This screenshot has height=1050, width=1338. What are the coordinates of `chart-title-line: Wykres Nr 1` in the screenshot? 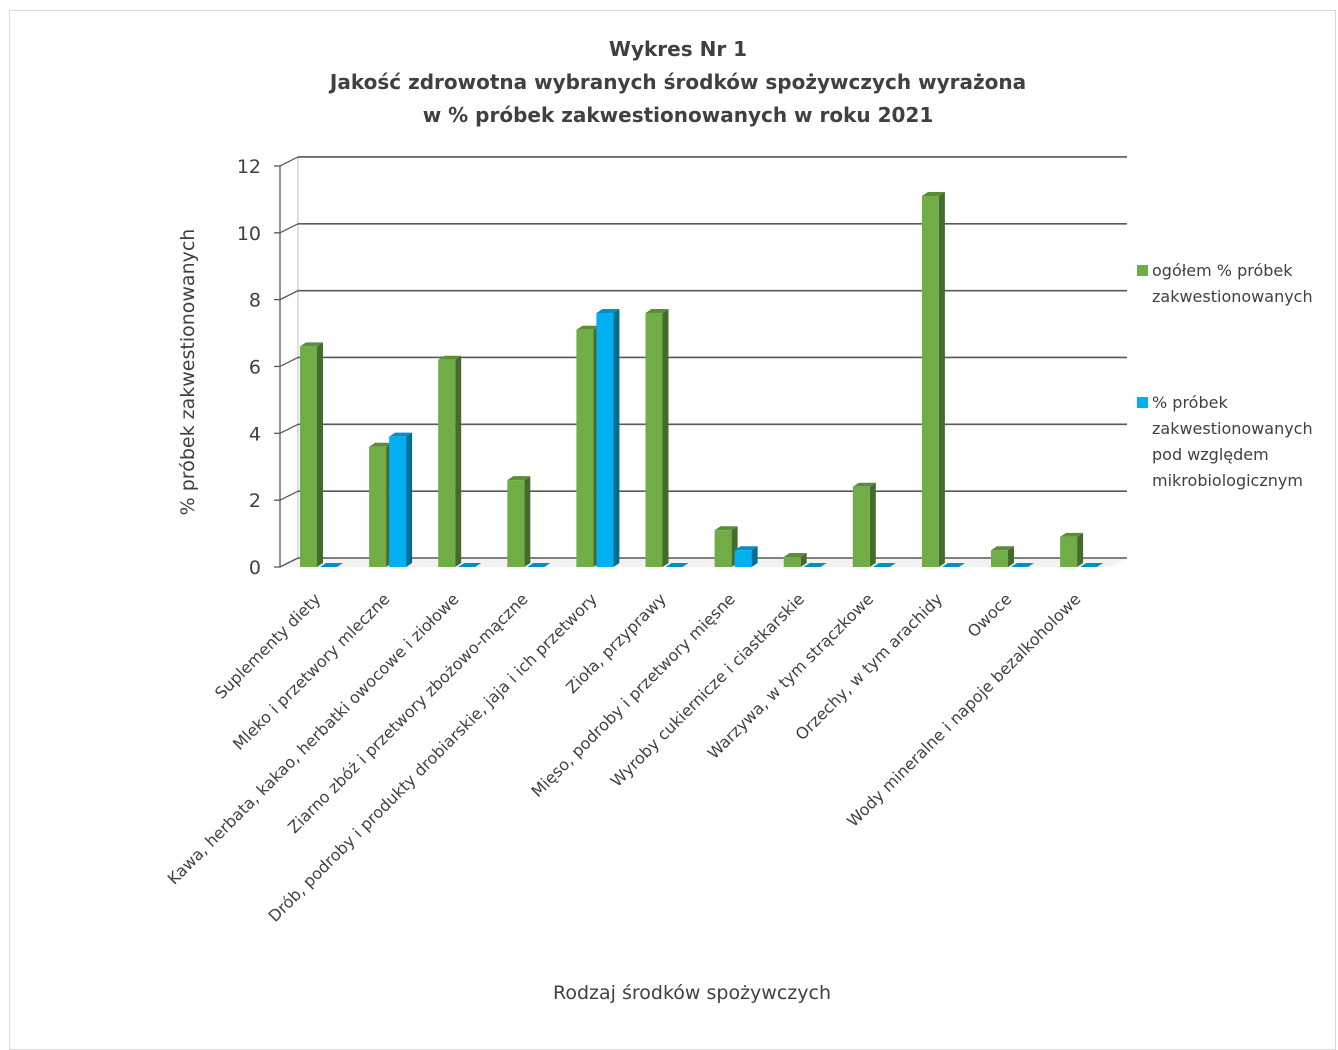 It's located at (678, 49).